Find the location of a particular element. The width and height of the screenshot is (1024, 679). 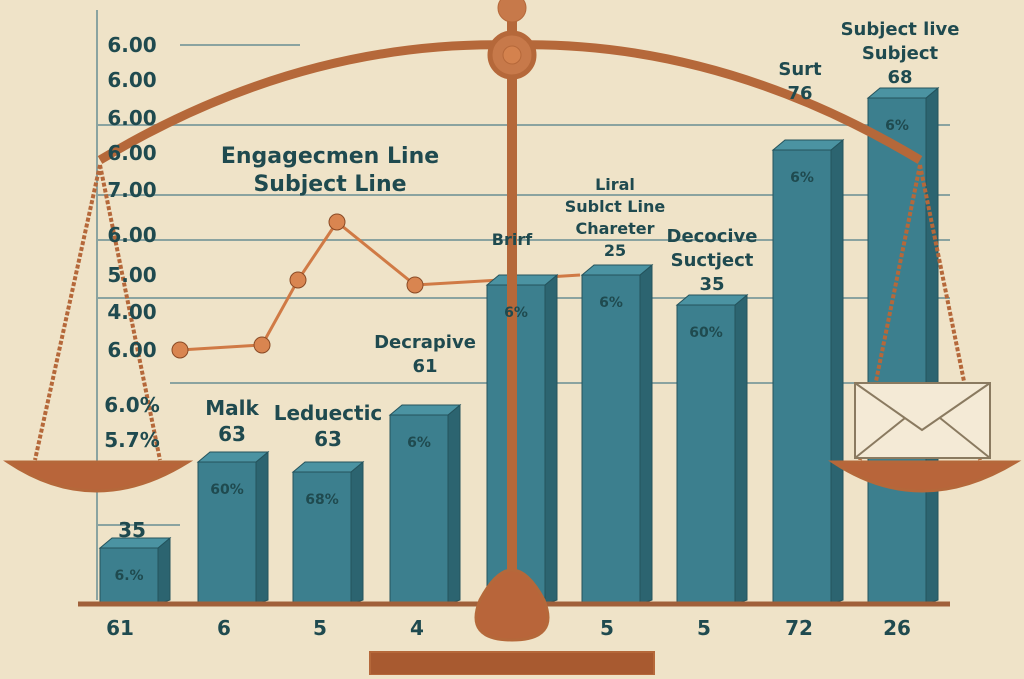

annotation: Brirf is located at coordinates (512, 239).